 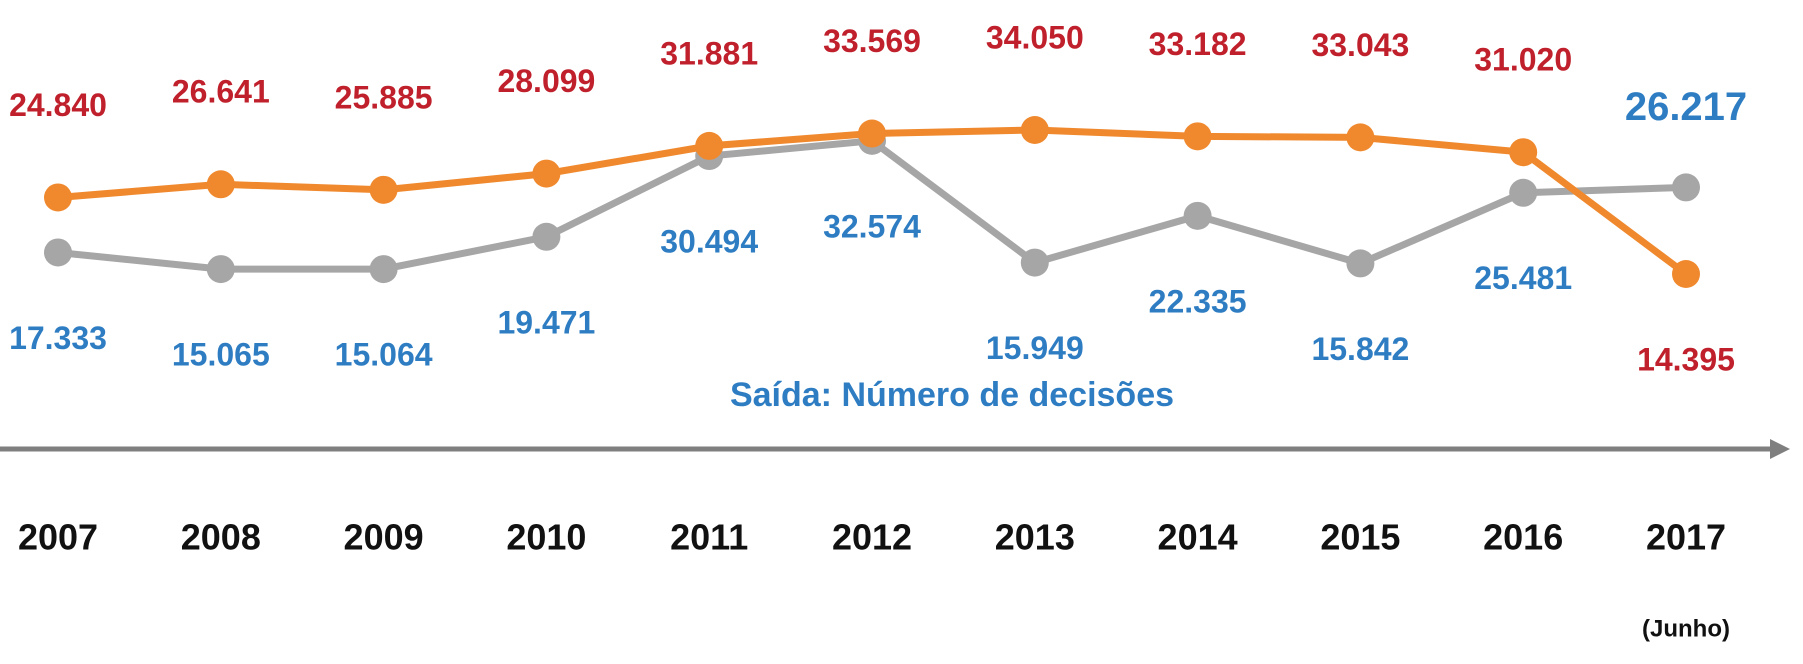 What do you see at coordinates (1686, 537) in the screenshot?
I see `x-tick-label: 2017` at bounding box center [1686, 537].